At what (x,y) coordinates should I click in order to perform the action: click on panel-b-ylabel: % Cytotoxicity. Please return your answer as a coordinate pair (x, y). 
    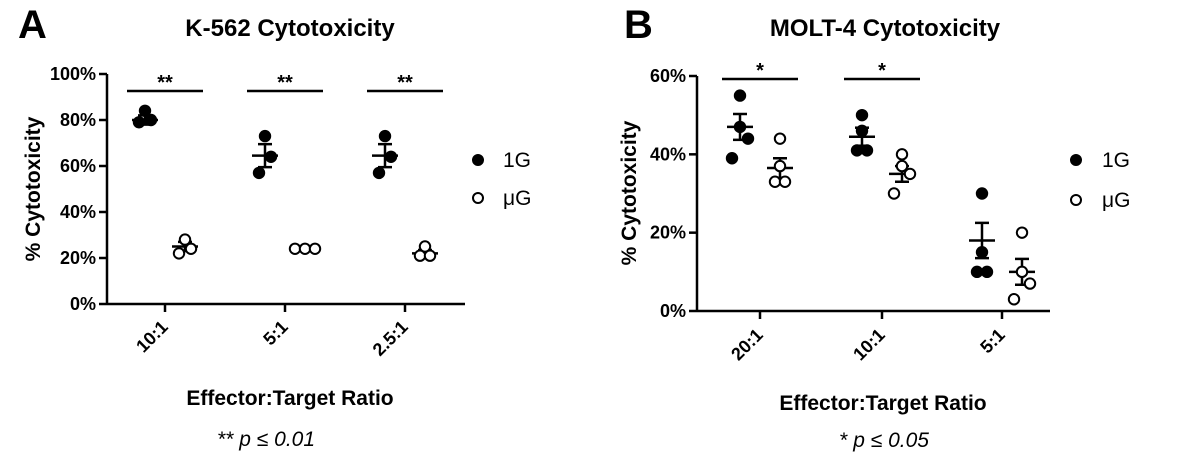
    Looking at the image, I should click on (629, 192).